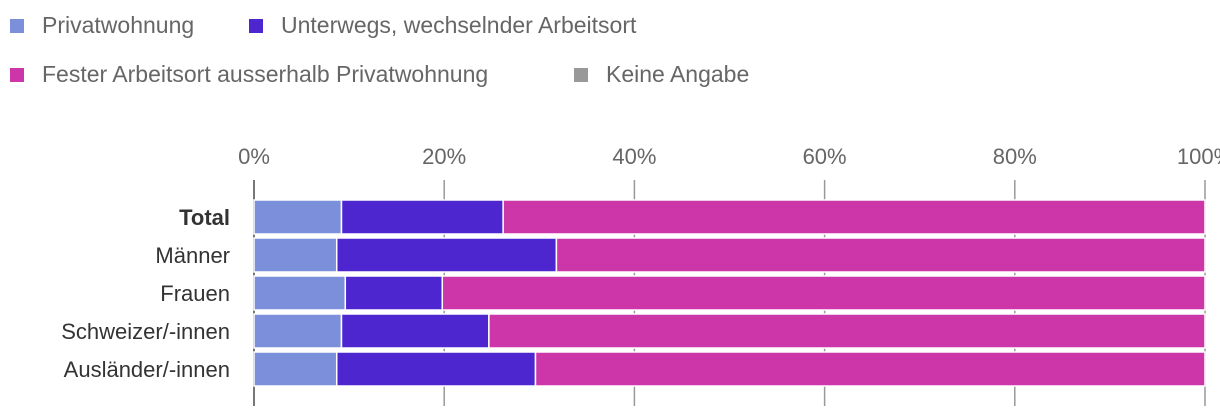 The image size is (1220, 418). Describe the element at coordinates (145, 331) in the screenshot. I see `category-label: Schweizer/-innen` at that location.